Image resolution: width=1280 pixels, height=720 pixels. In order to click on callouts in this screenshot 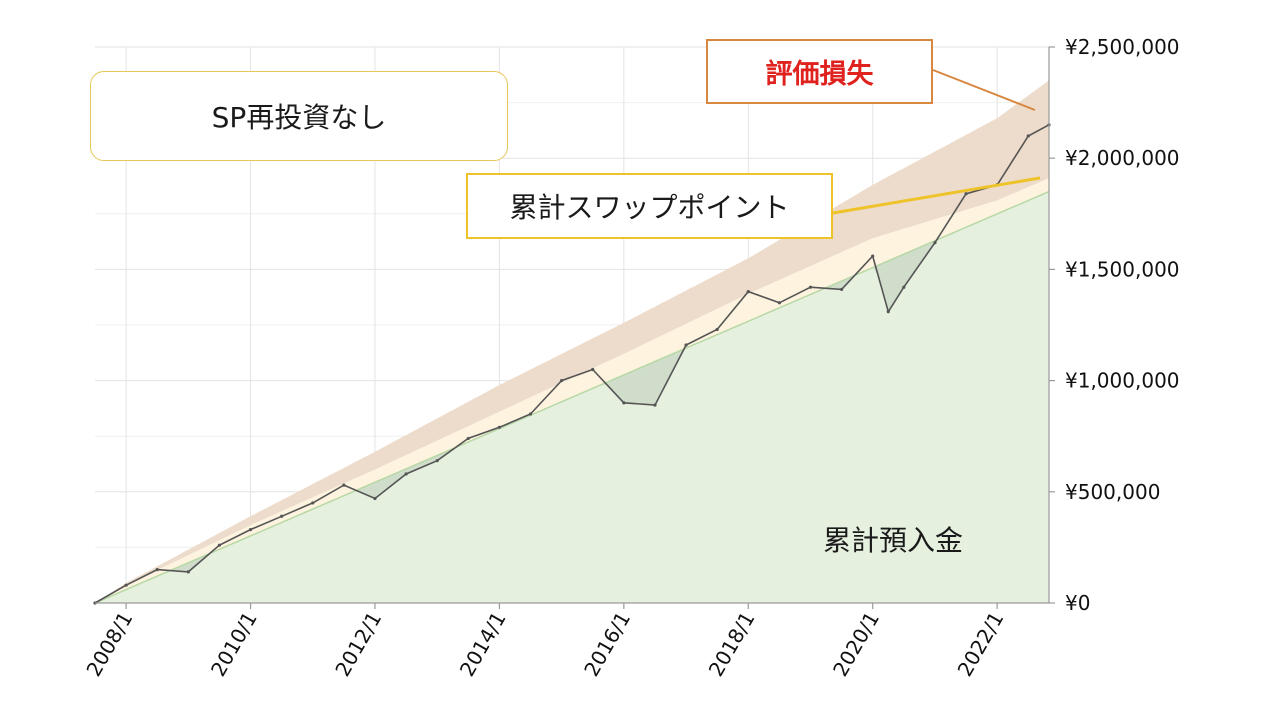, I will do `click(936, 142)`.